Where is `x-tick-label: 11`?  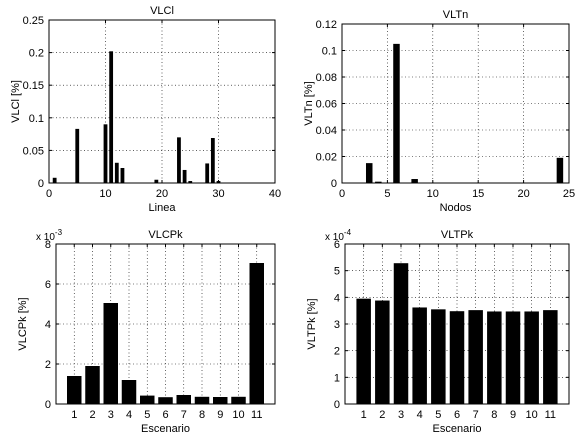
x-tick-label: 11 is located at coordinates (256, 415).